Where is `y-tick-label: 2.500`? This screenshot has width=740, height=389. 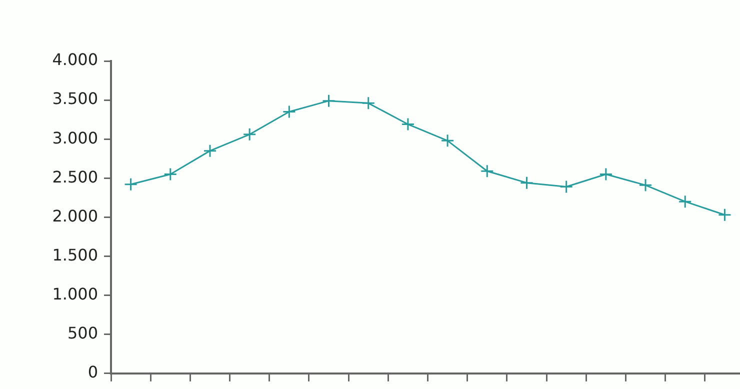
y-tick-label: 2.500 is located at coordinates (75, 176).